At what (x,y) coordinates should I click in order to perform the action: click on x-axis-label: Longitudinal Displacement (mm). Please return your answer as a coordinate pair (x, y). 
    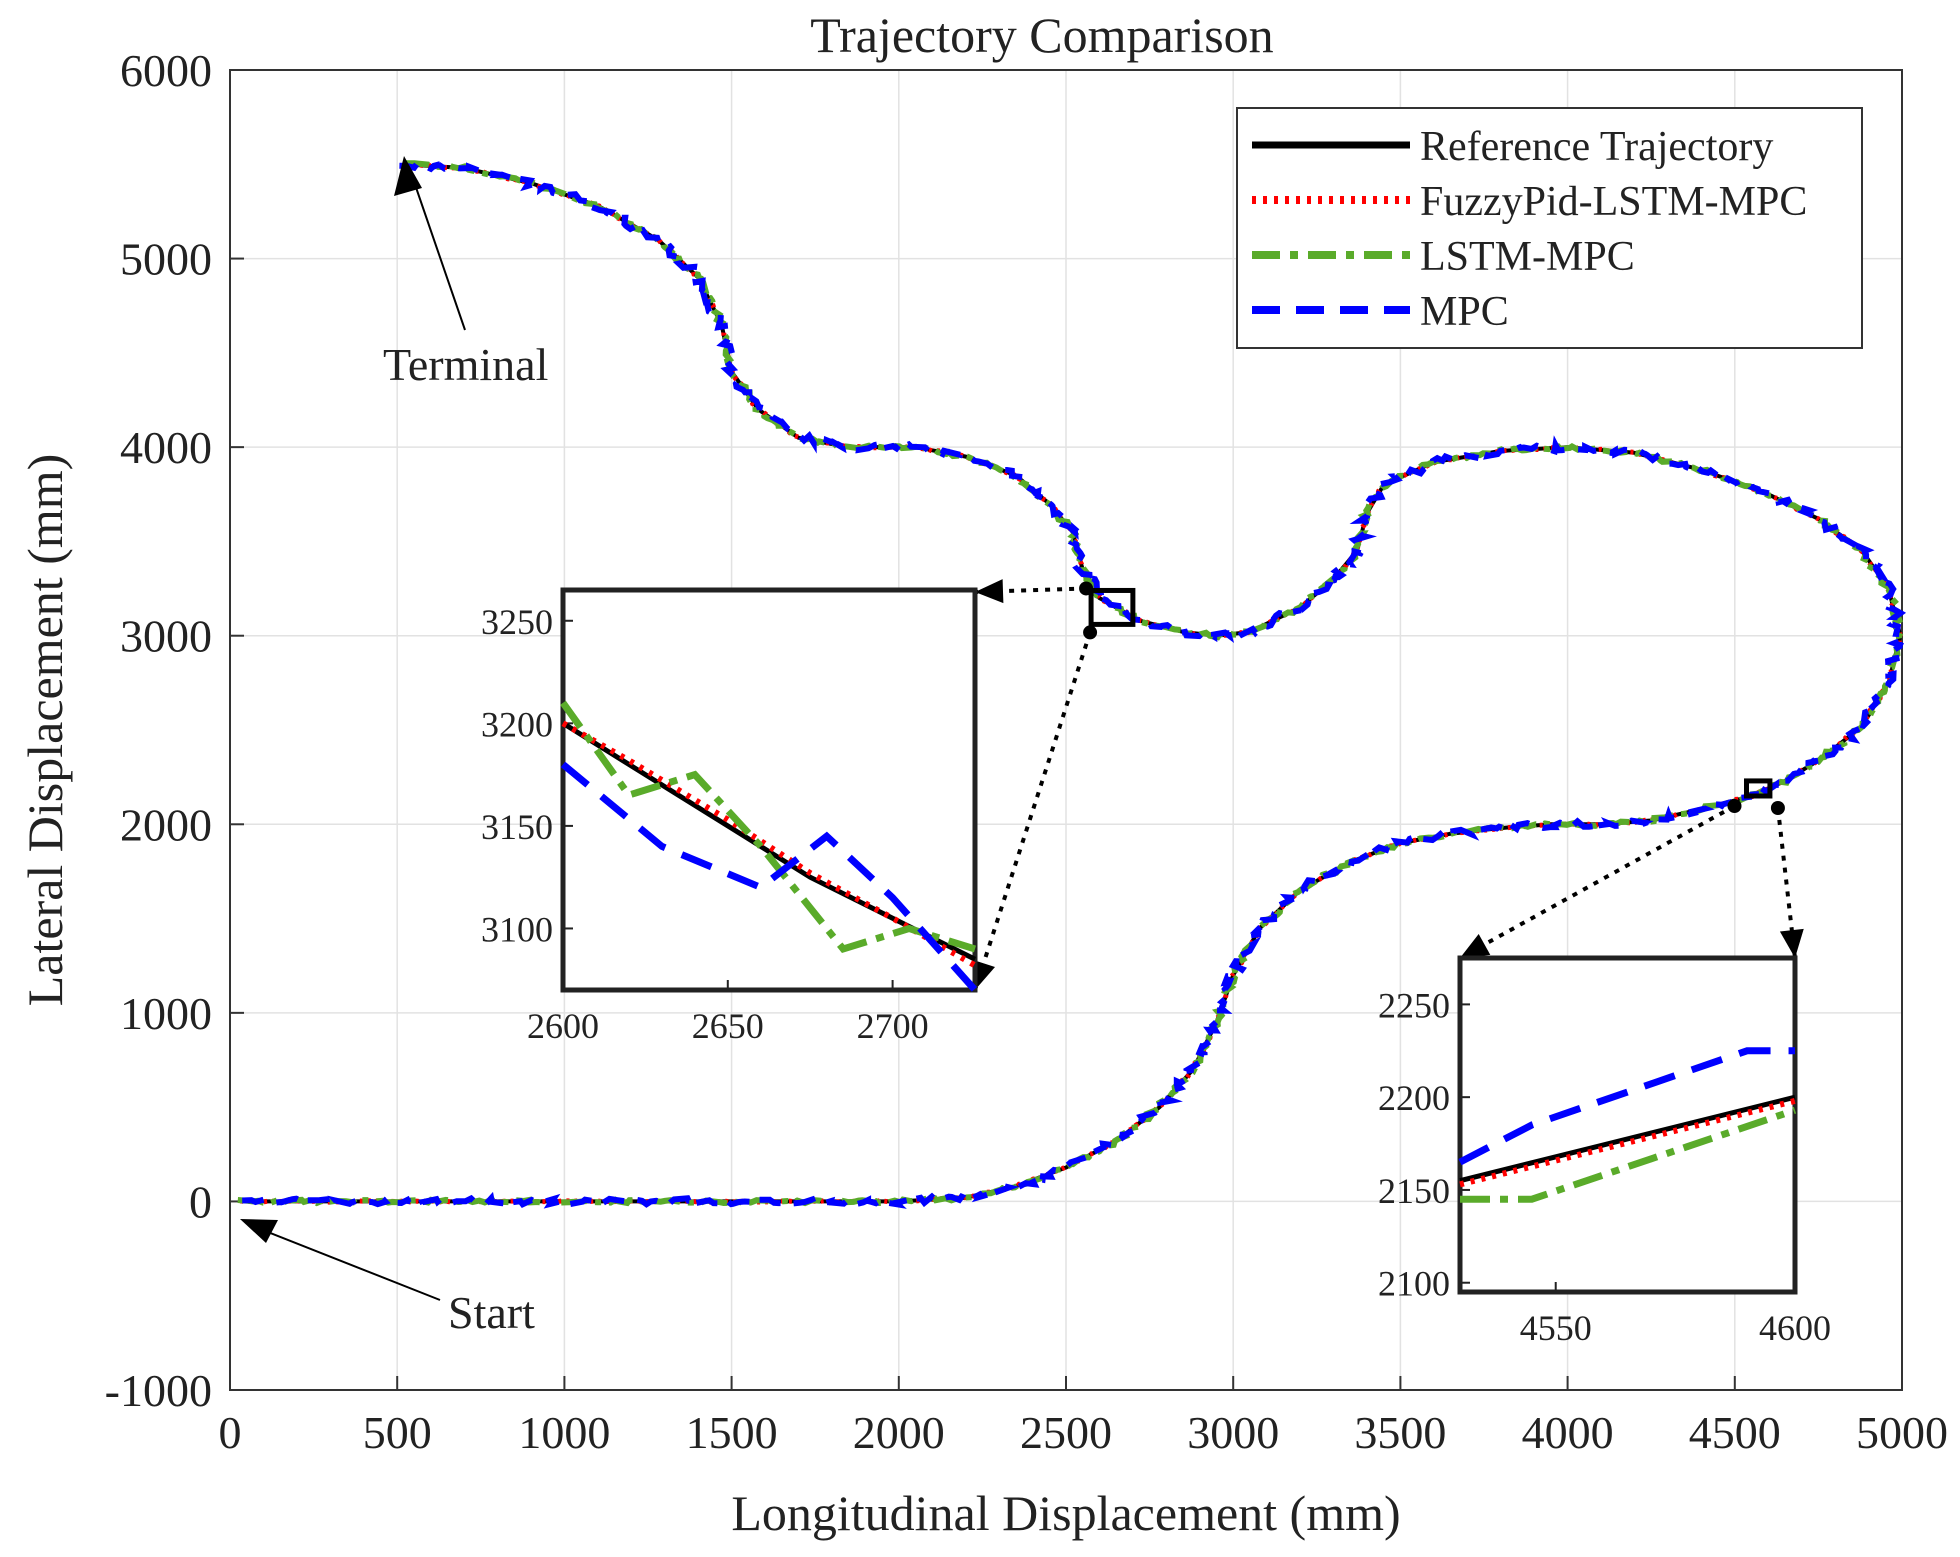
    Looking at the image, I should click on (1065, 1513).